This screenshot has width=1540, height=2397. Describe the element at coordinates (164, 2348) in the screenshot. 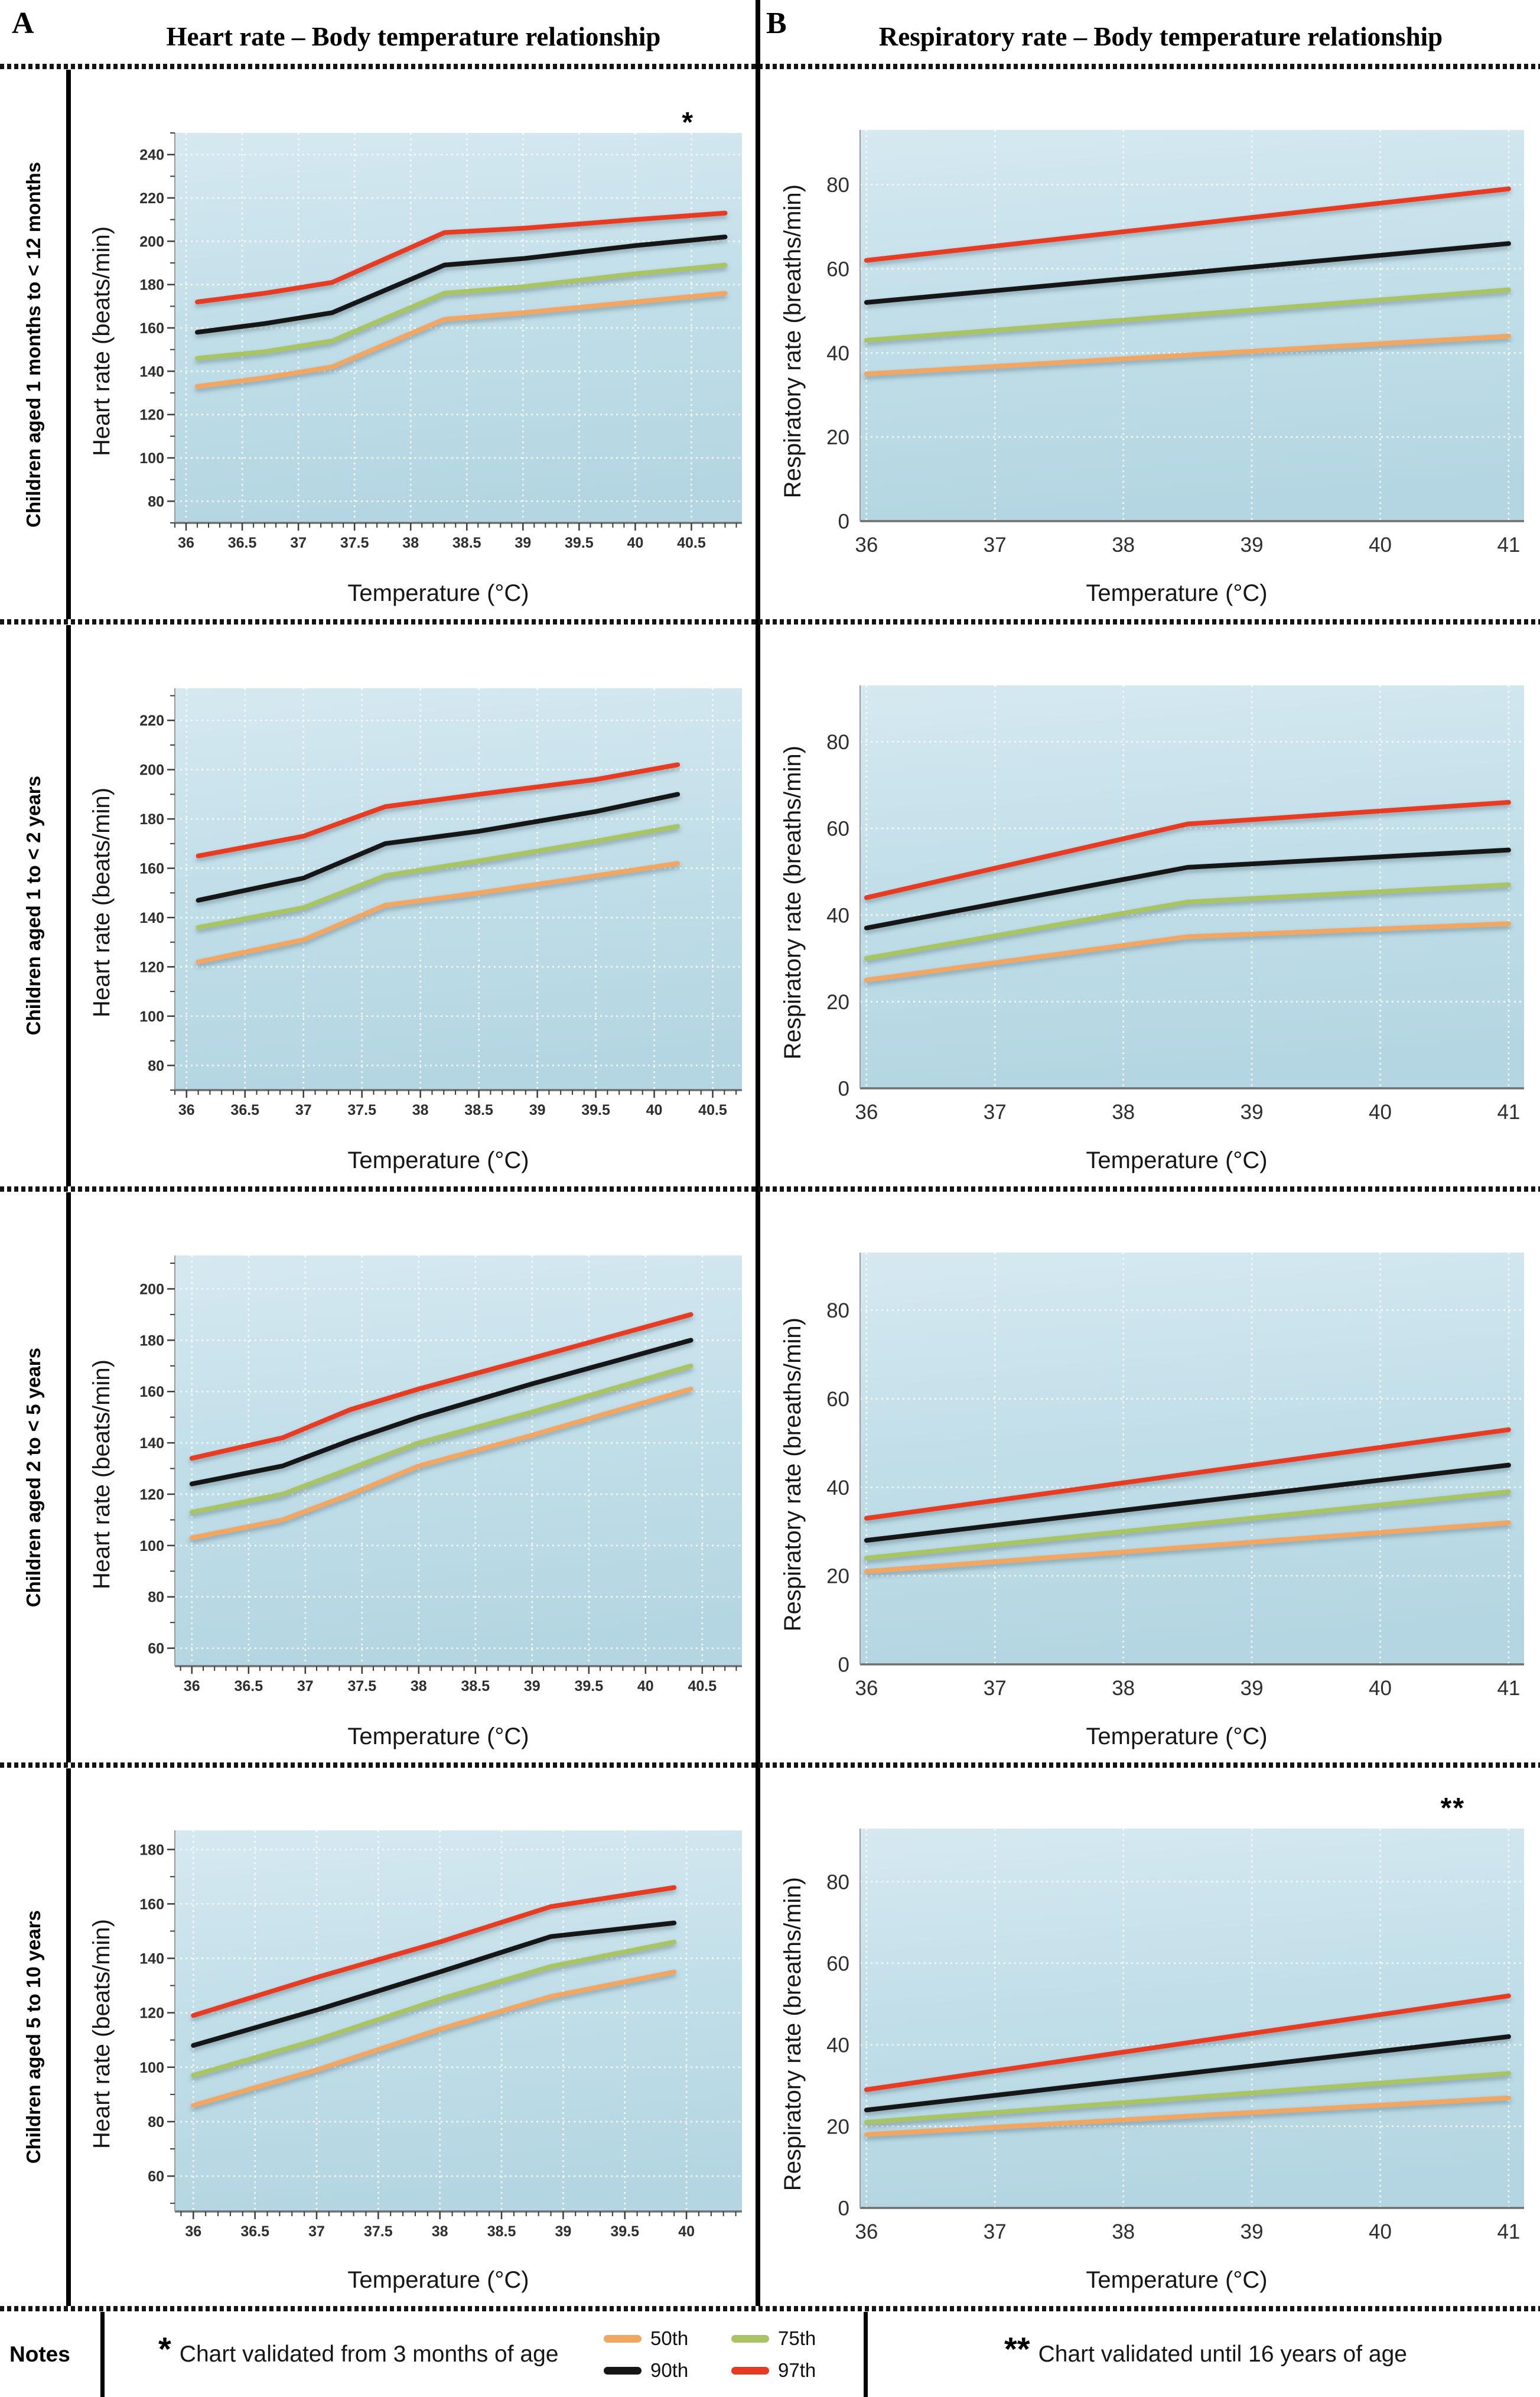

I see `asterisk-marker: *` at that location.